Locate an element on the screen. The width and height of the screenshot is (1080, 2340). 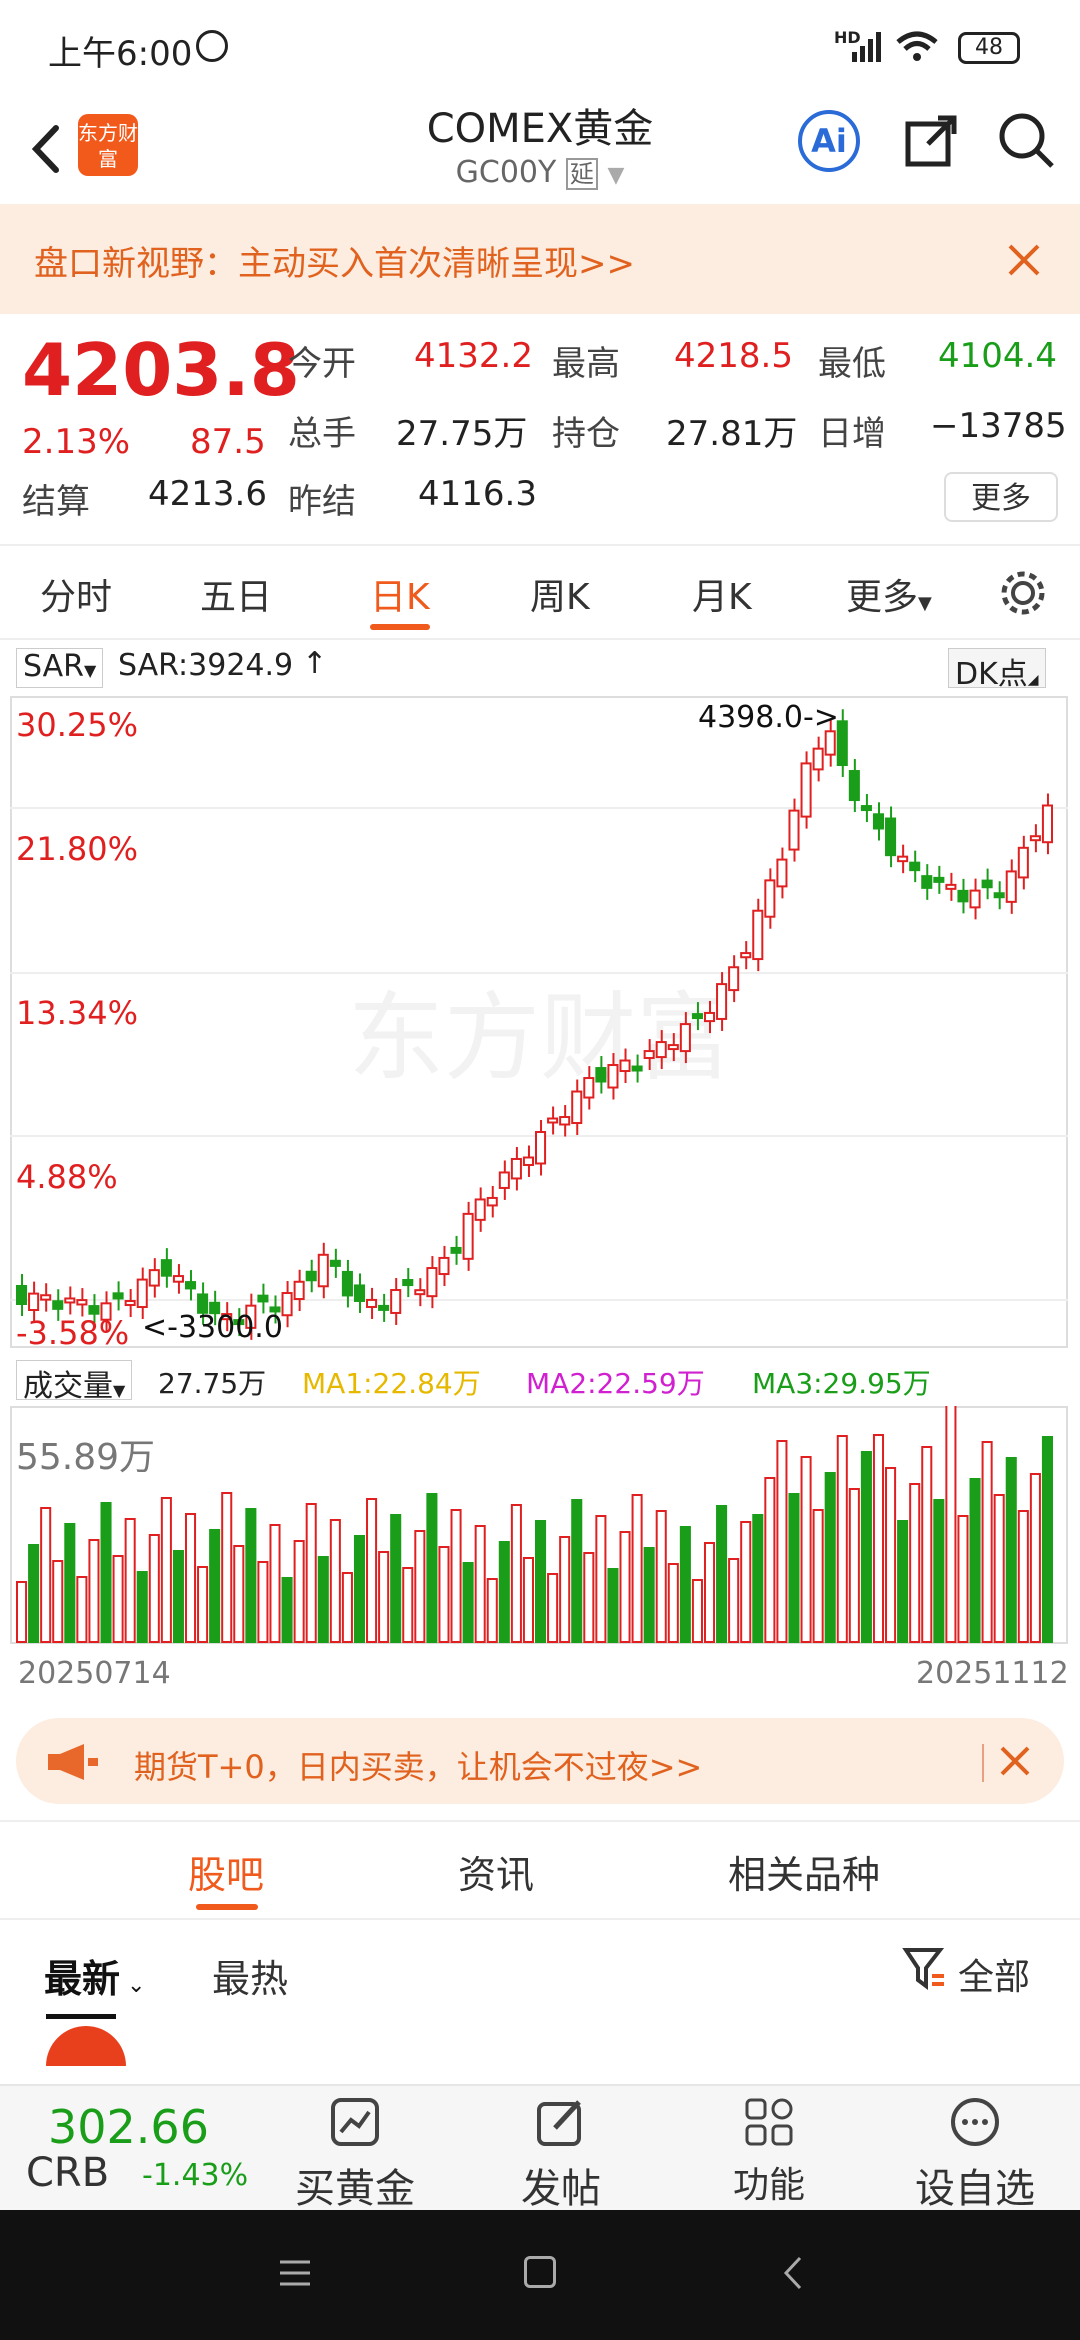
trading-ad-banner: 期货T+0，日内买卖，让机会不过夜>> is located at coordinates (540, 1761).